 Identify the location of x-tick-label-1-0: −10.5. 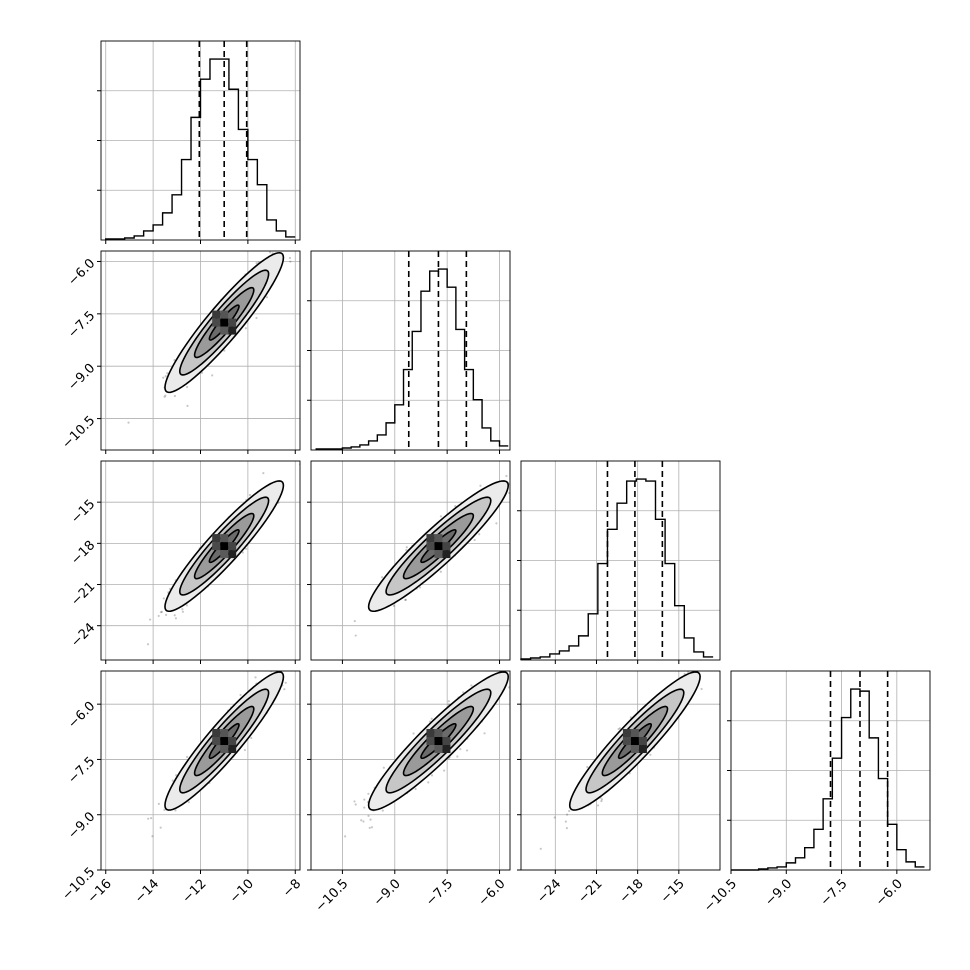
(332, 895).